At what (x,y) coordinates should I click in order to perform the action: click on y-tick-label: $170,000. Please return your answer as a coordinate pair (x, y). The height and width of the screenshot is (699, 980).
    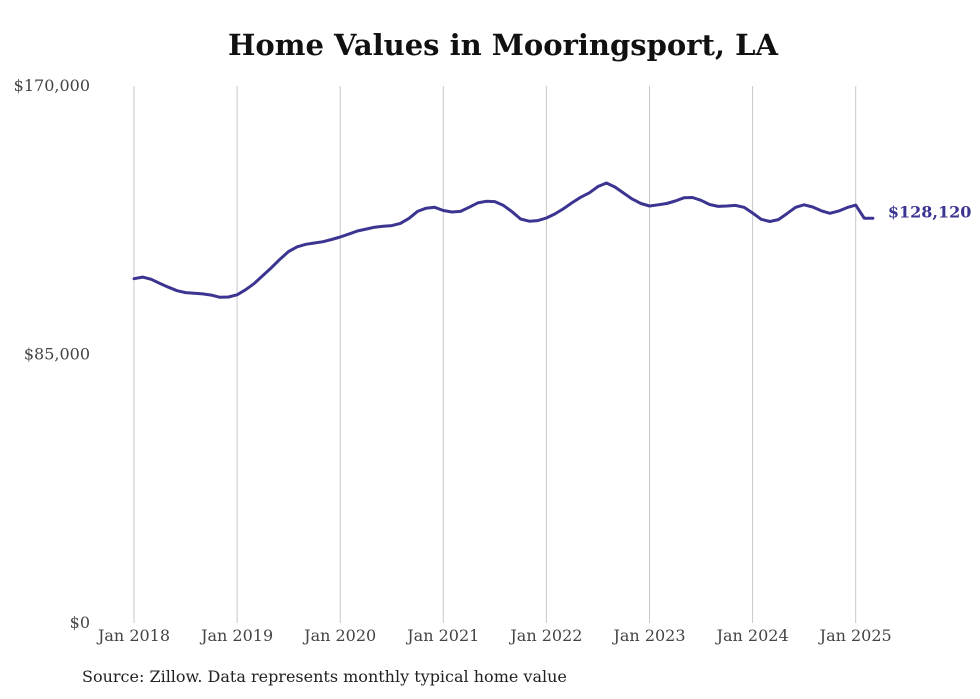
    Looking at the image, I should click on (52, 85).